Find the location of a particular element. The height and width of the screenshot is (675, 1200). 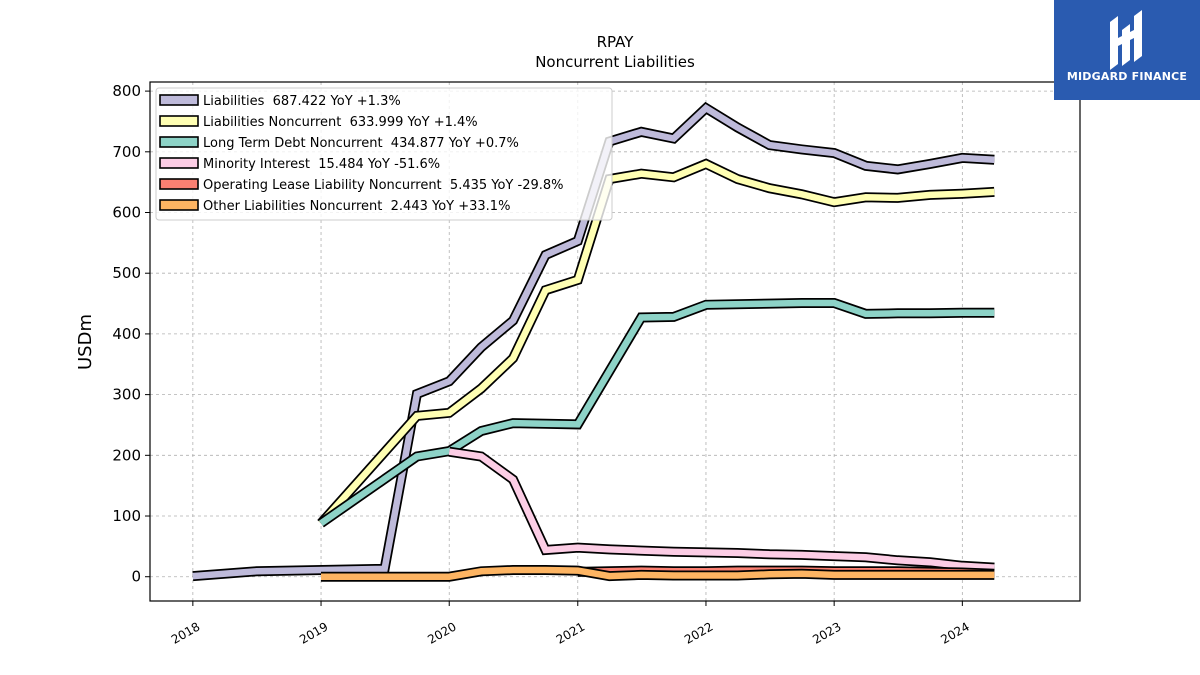

y-tick-label: 0 is located at coordinates (136, 577).